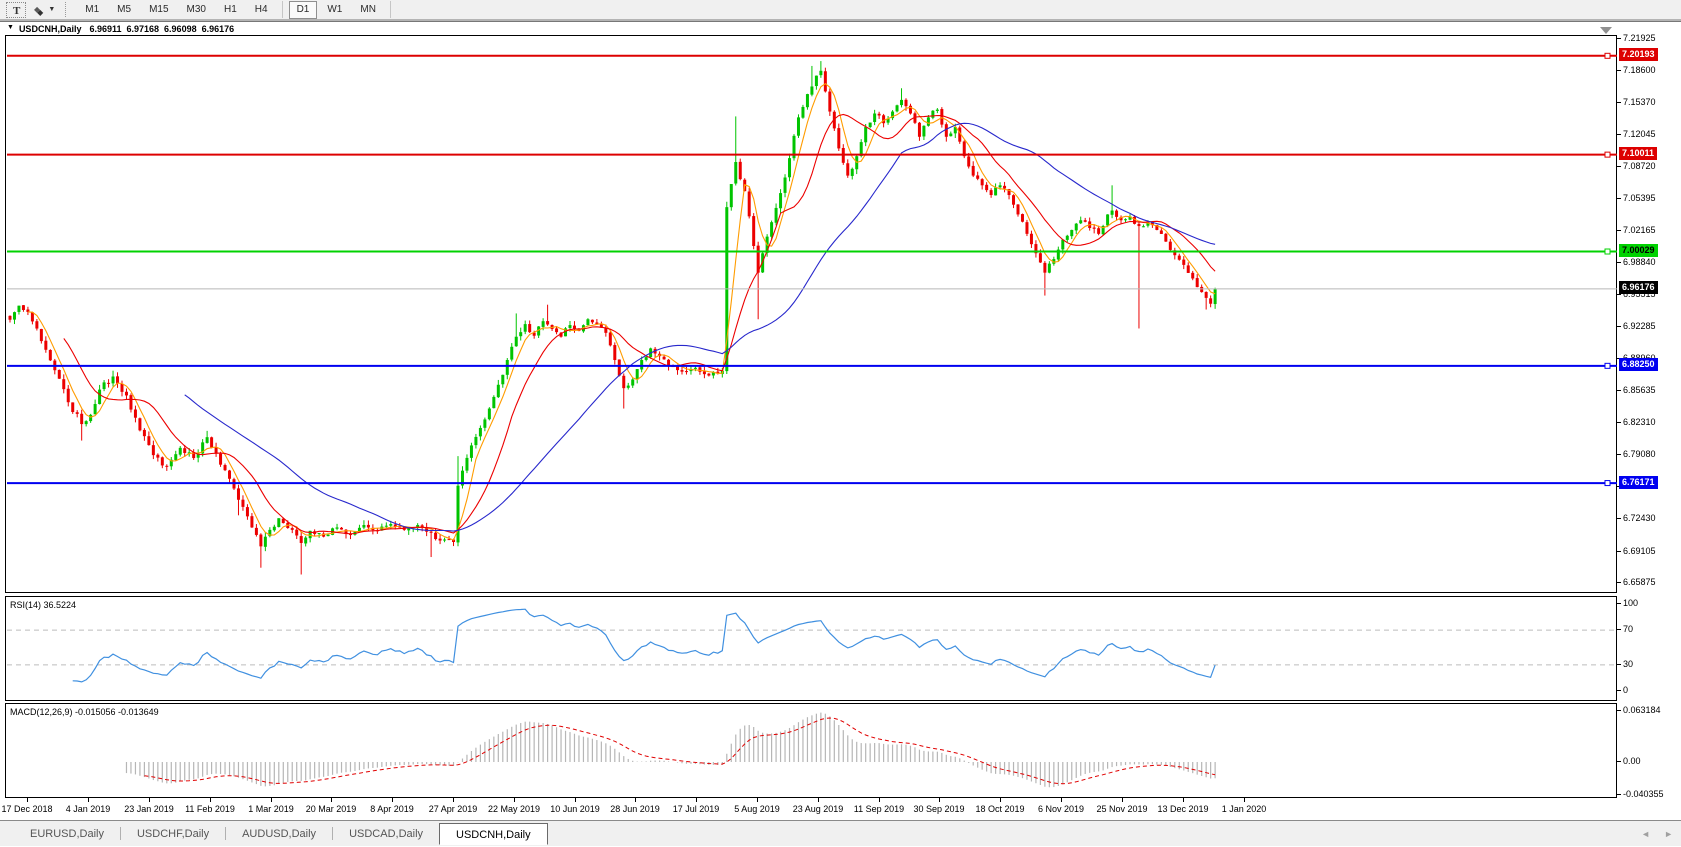 The image size is (1681, 847). What do you see at coordinates (879, 809) in the screenshot?
I see `date-label: 11 Sep 2019` at bounding box center [879, 809].